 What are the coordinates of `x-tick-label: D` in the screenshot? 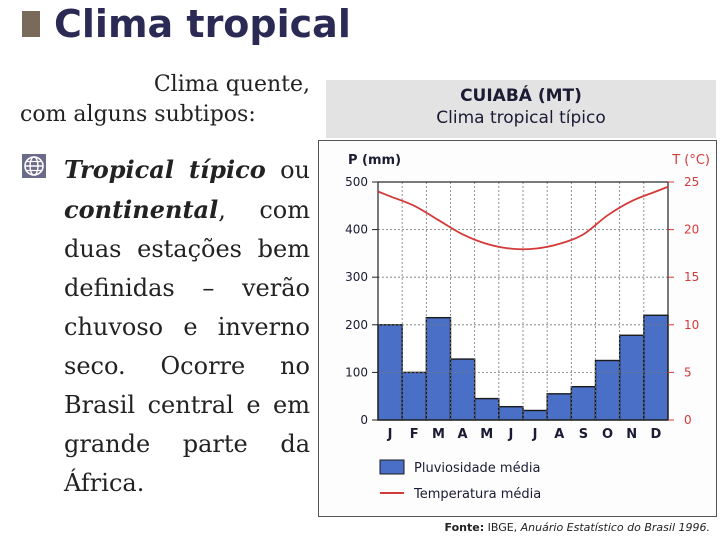 It's located at (656, 434).